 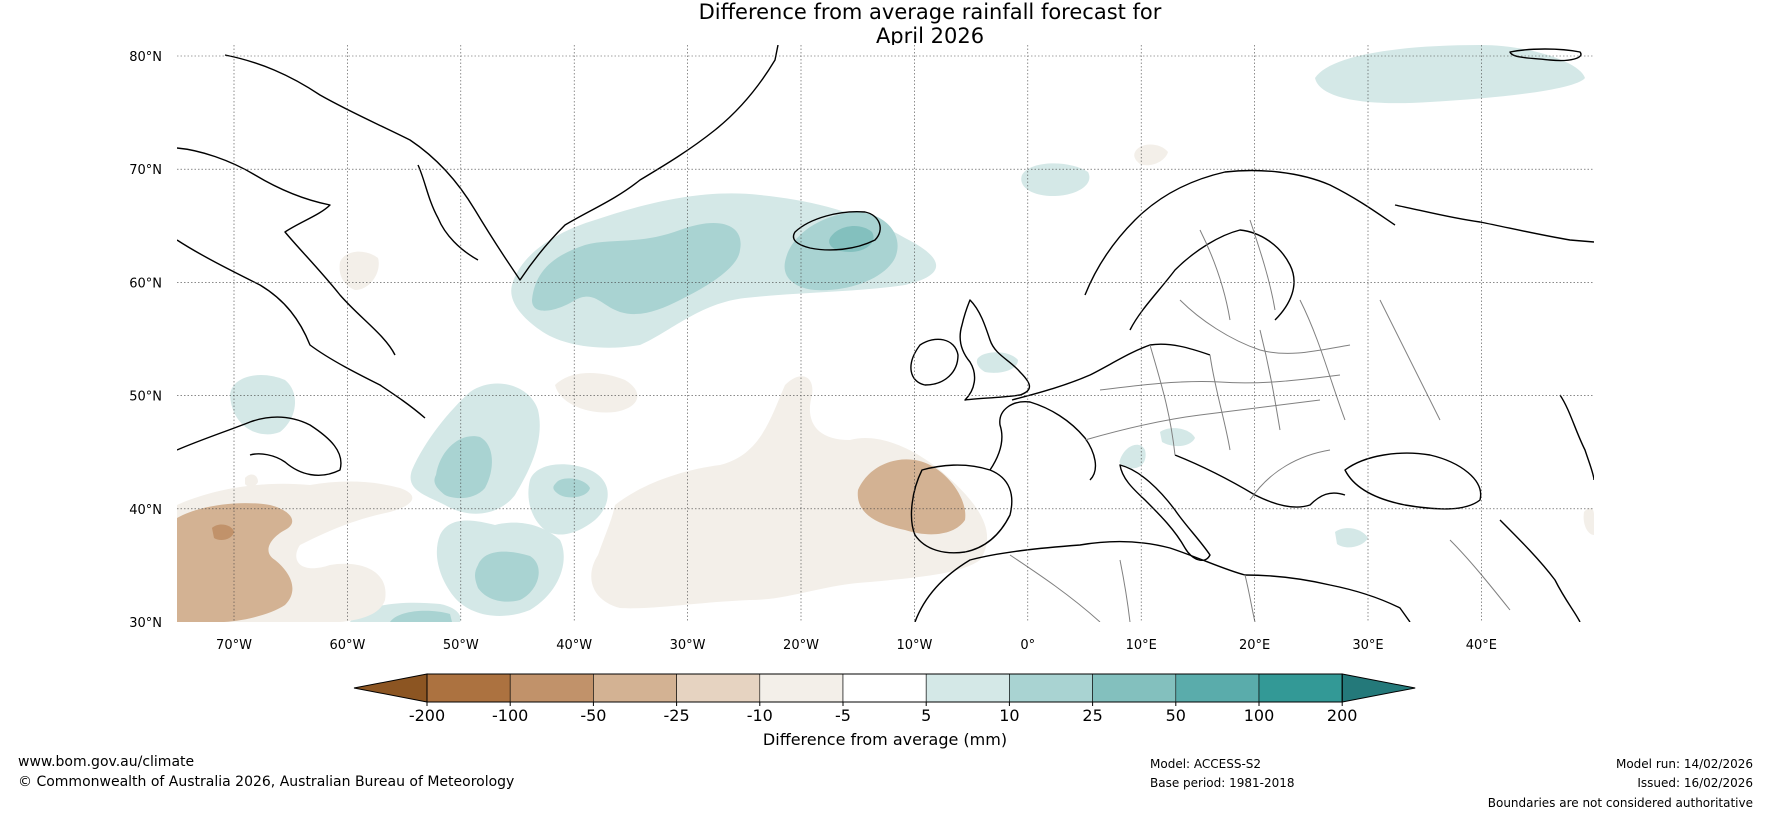 I want to click on colorbar: -200 -100 -50 -25 -10 -5 5 10 25 50 100 200, so click(x=884, y=699).